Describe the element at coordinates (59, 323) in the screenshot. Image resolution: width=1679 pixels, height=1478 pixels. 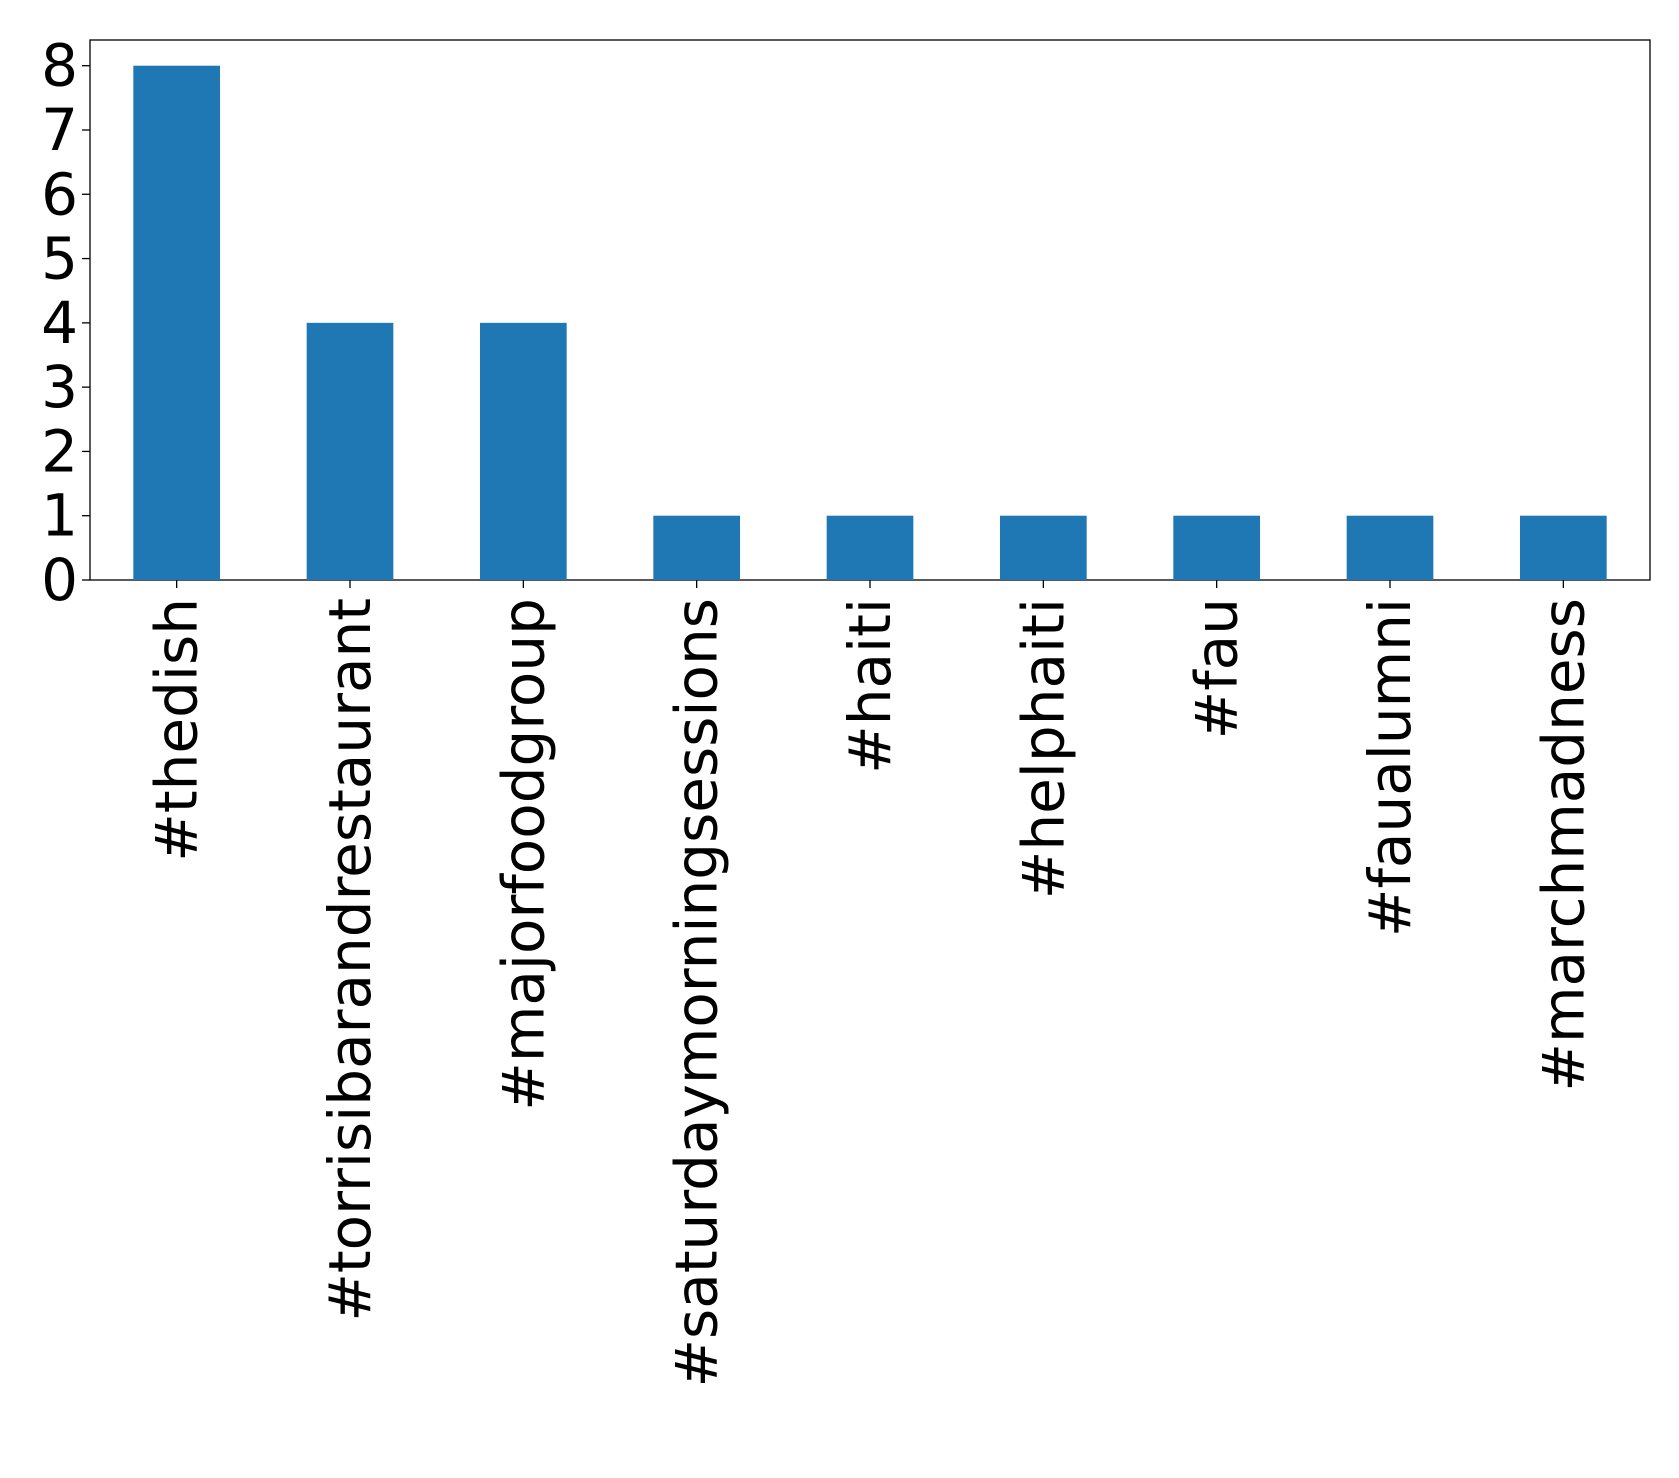
I see `y-tick-label-4: 4` at that location.